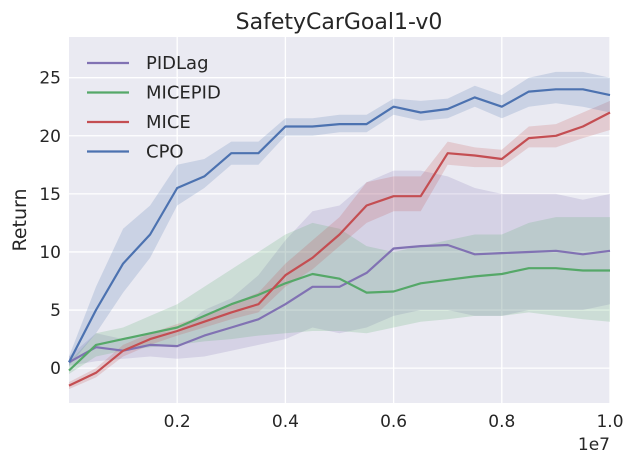 The width and height of the screenshot is (634, 465). I want to click on x-tick-label: 1.0, so click(609, 422).